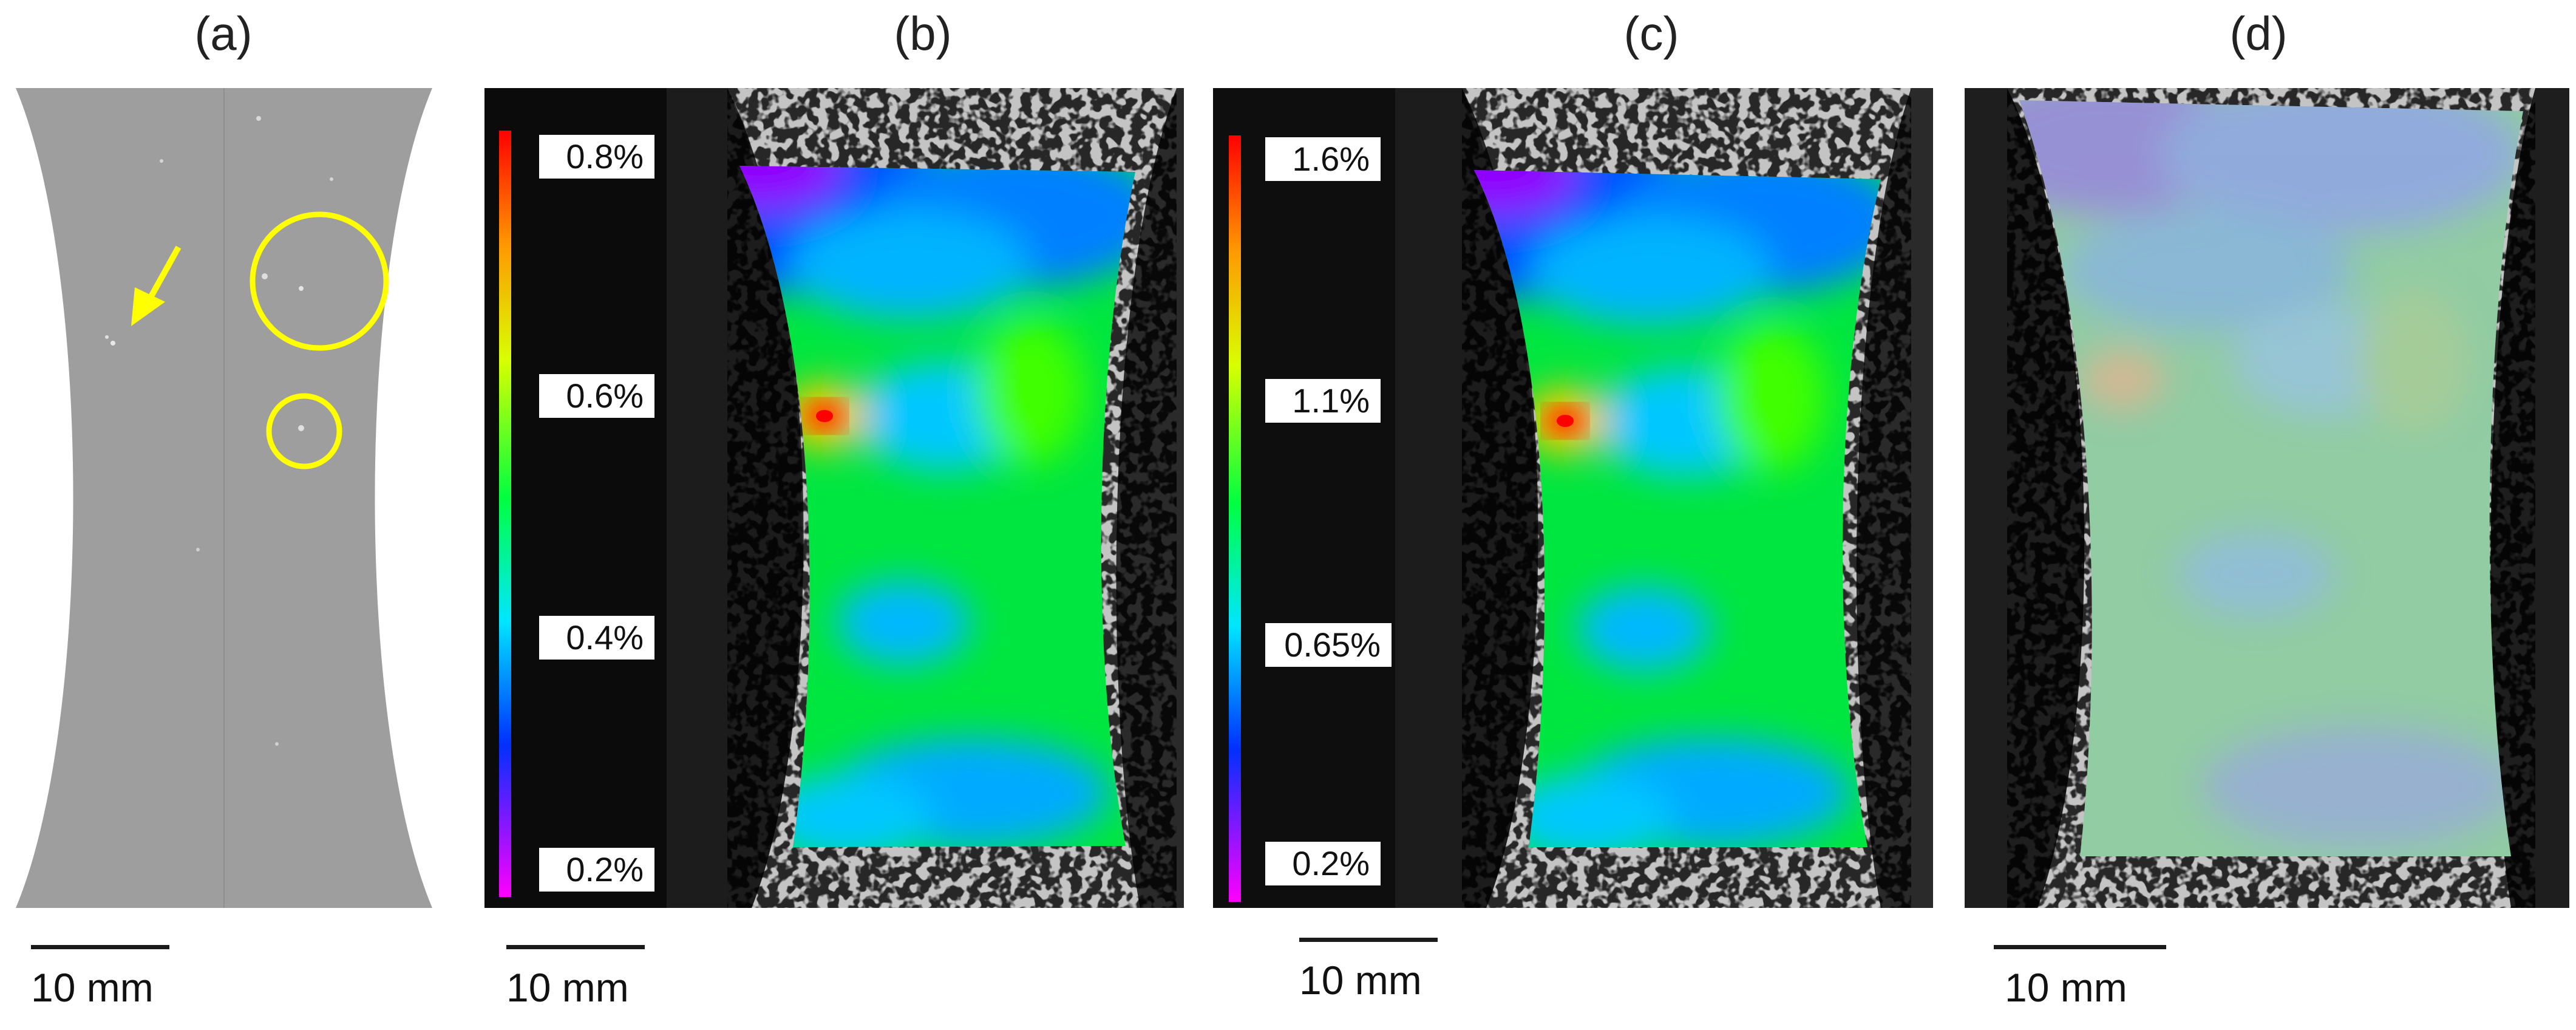 The height and width of the screenshot is (1030, 2576). I want to click on colorbar-label: 0.8%, so click(596, 157).